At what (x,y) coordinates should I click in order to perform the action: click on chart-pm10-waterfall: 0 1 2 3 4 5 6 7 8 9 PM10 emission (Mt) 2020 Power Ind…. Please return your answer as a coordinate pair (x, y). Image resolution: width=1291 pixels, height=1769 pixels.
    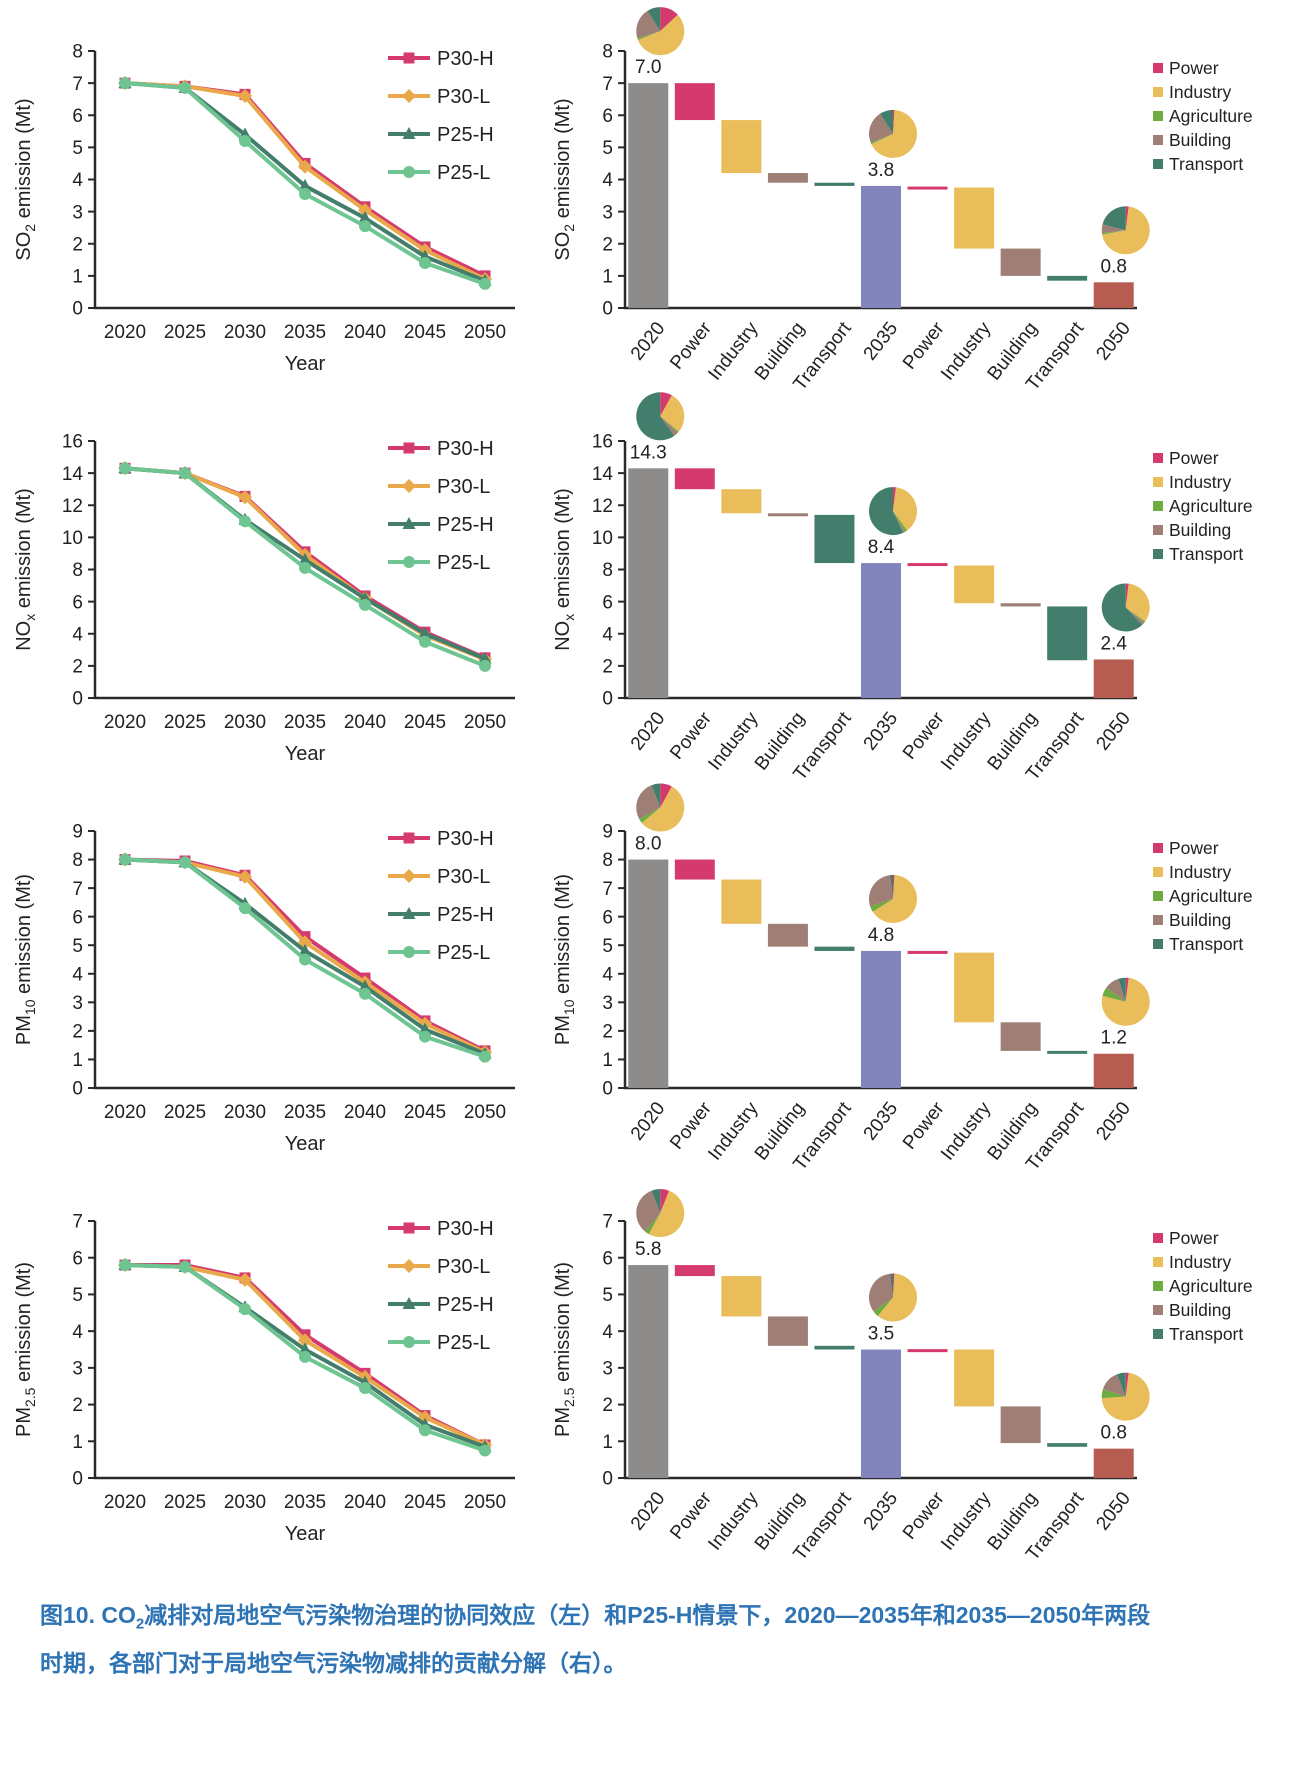
    Looking at the image, I should click on (918, 979).